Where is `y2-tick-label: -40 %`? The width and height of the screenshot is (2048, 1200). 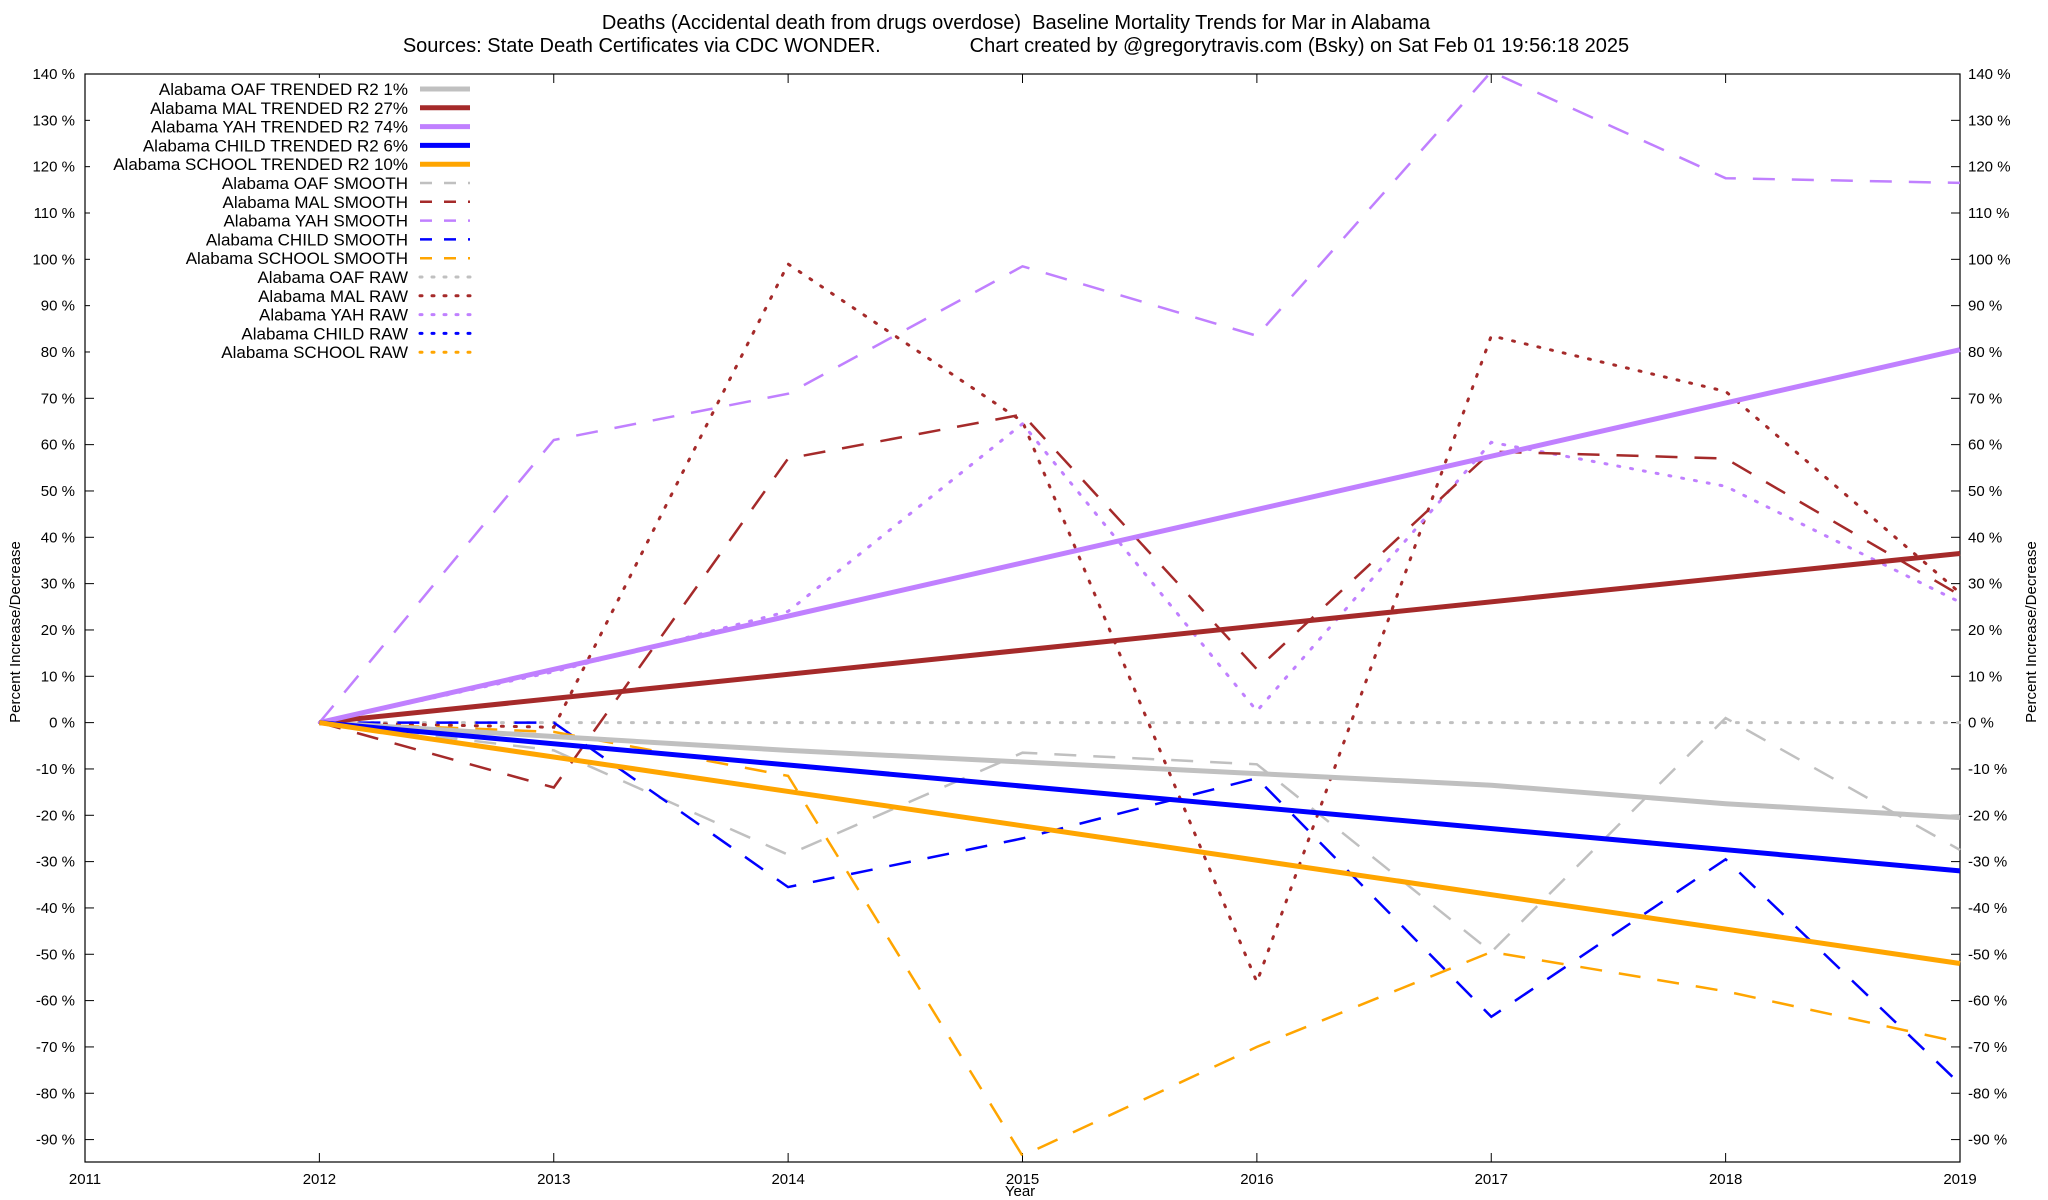 y2-tick-label: -40 % is located at coordinates (1987, 908).